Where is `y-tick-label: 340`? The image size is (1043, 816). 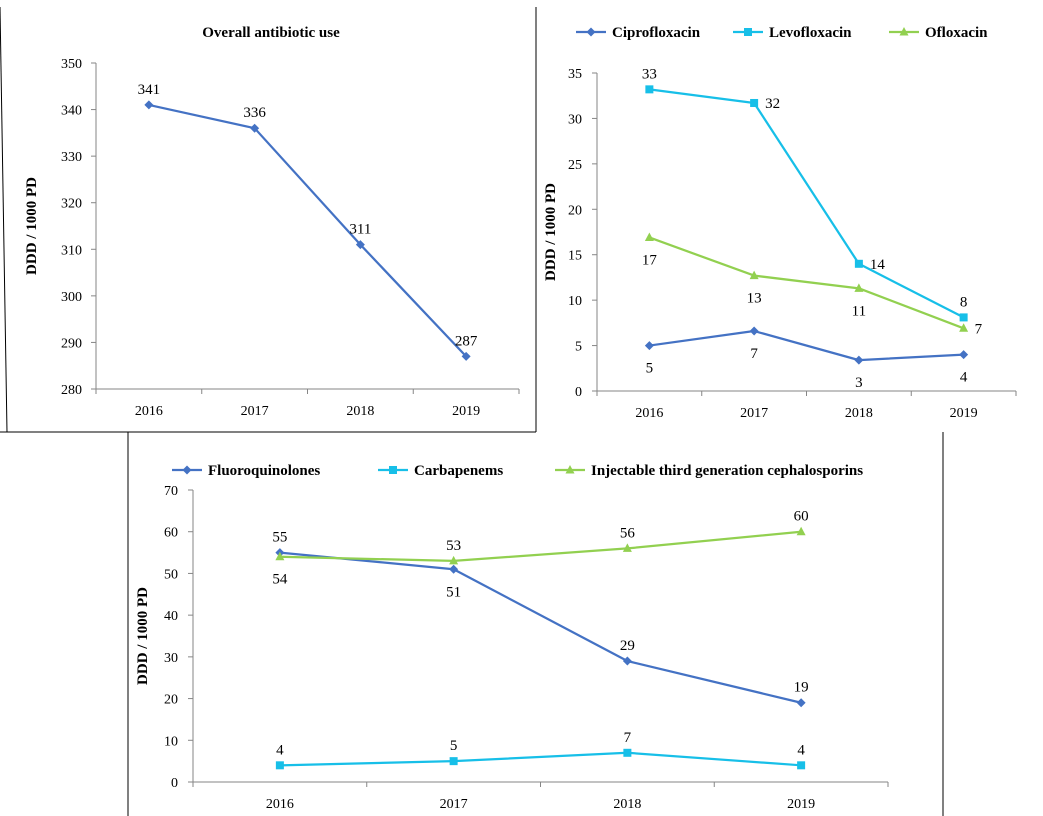 y-tick-label: 340 is located at coordinates (71, 111).